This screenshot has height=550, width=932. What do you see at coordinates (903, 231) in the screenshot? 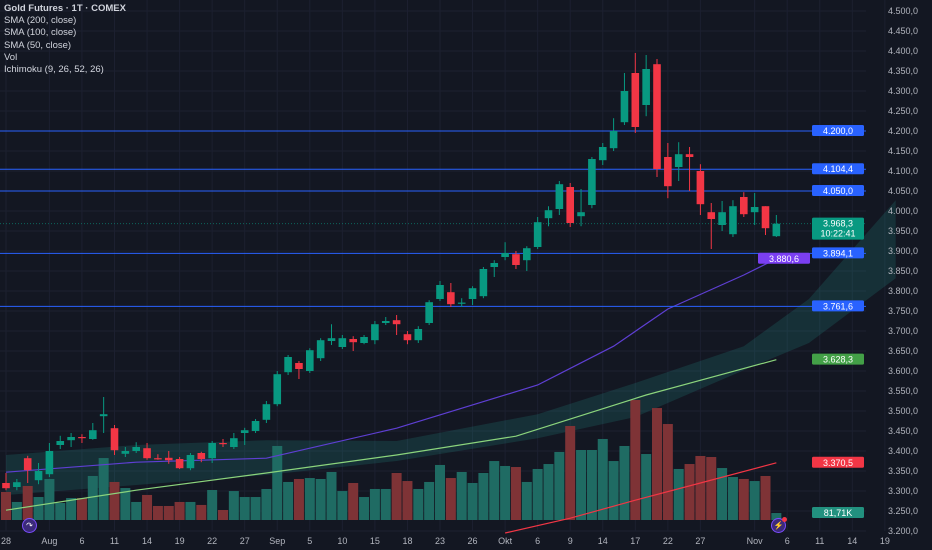
I see `price-axis-label: 3.950,0` at bounding box center [903, 231].